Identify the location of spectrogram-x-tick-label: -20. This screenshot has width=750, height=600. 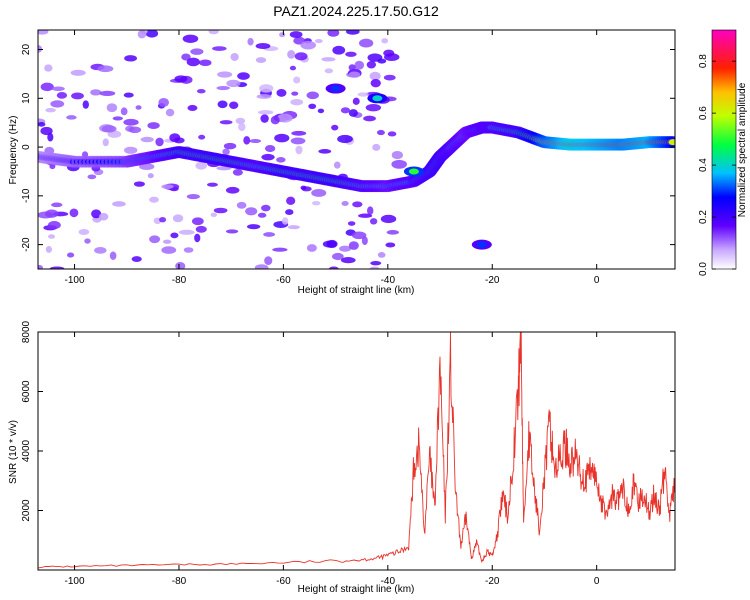
(492, 280).